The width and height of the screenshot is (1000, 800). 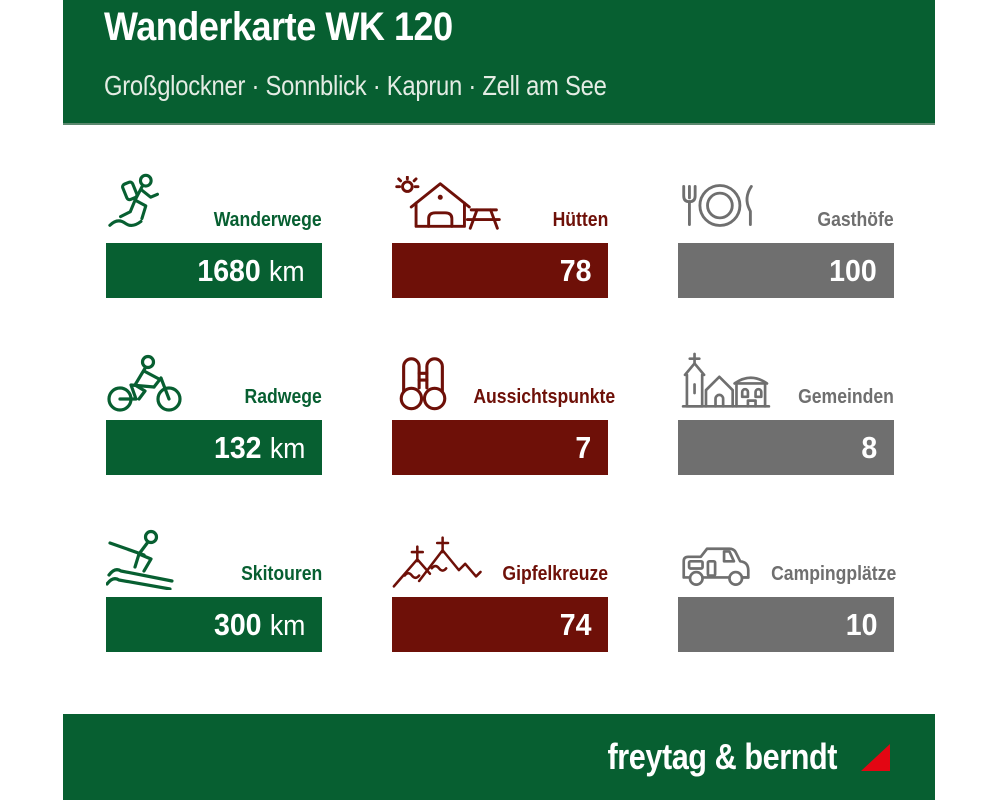 I want to click on brand-wordmark: freytag & berndt, so click(x=722, y=756).